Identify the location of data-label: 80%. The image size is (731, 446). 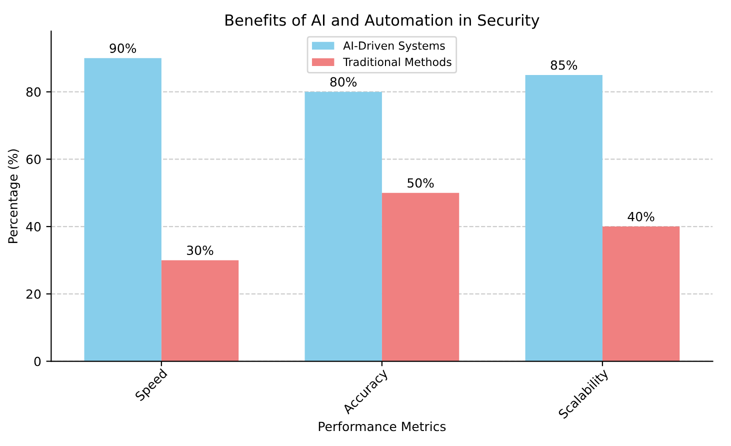
(343, 82).